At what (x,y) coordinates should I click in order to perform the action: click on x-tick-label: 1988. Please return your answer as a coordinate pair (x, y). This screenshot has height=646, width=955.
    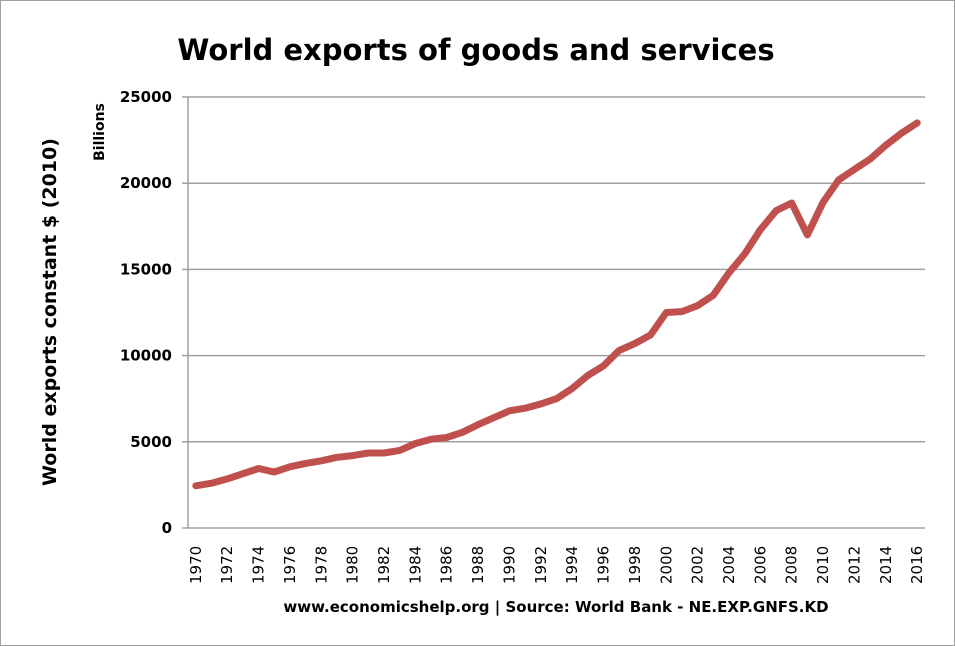
    Looking at the image, I should click on (478, 565).